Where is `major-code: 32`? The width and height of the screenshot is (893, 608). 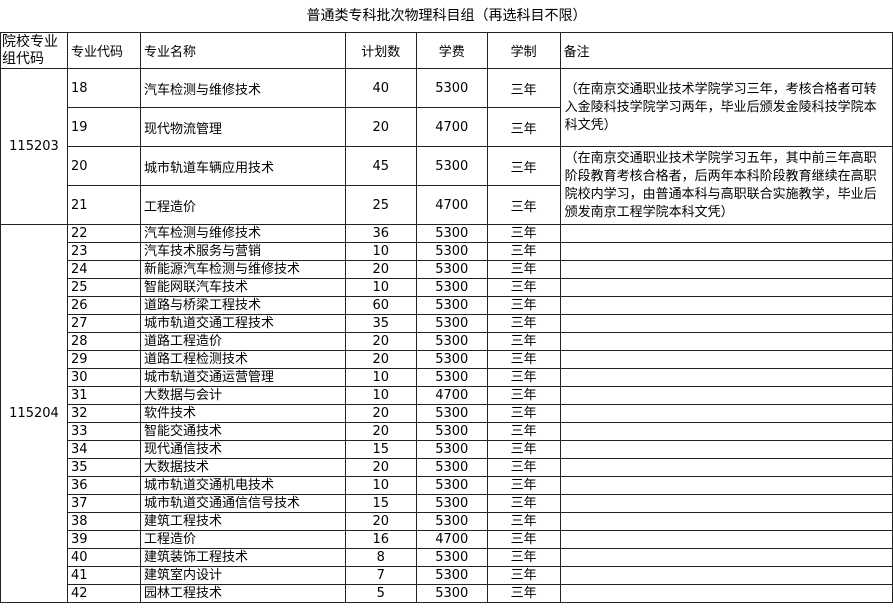 major-code: 32 is located at coordinates (103, 413).